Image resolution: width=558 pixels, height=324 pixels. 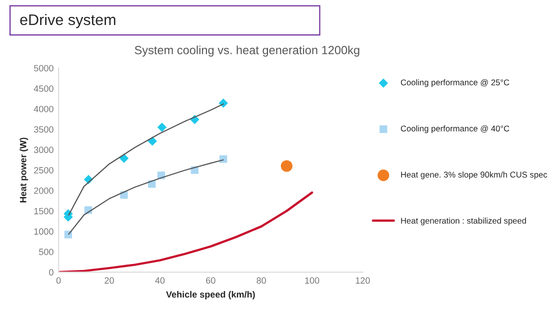 I want to click on x-tick-label: 40, so click(x=160, y=280).